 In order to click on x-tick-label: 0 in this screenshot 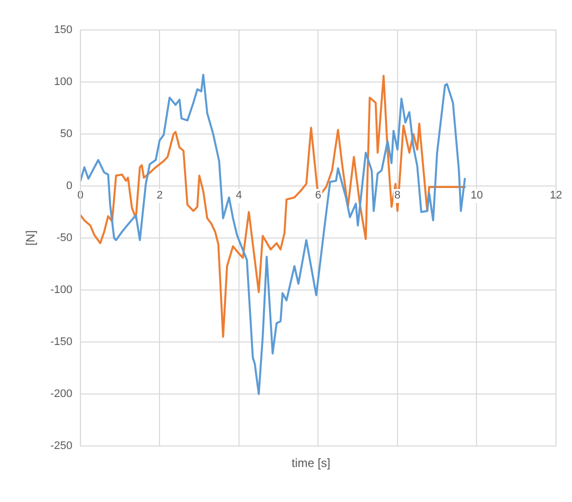, I will do `click(80, 196)`.